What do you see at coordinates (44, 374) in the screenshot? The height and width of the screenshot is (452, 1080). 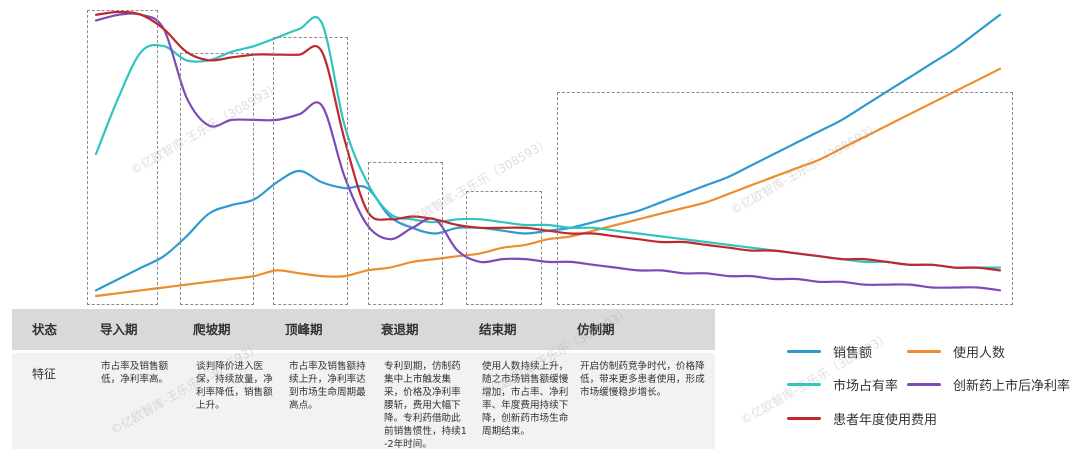 I see `table-row-label: 特征` at bounding box center [44, 374].